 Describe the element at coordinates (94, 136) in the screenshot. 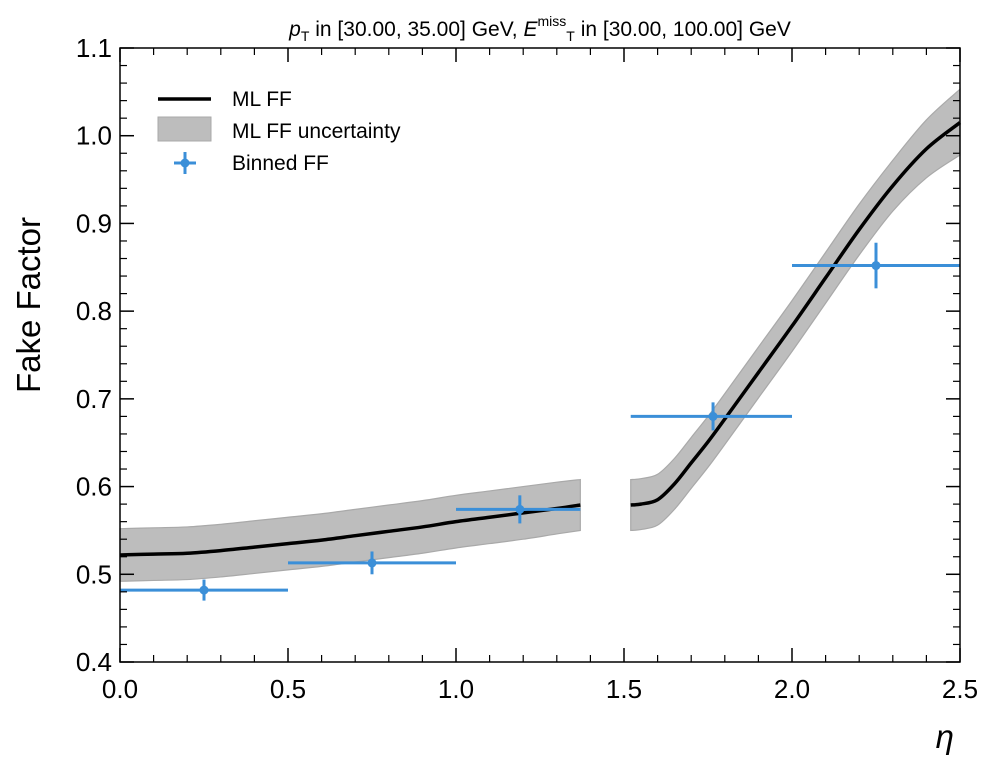

I see `y-tick-label-6: 1.0` at that location.